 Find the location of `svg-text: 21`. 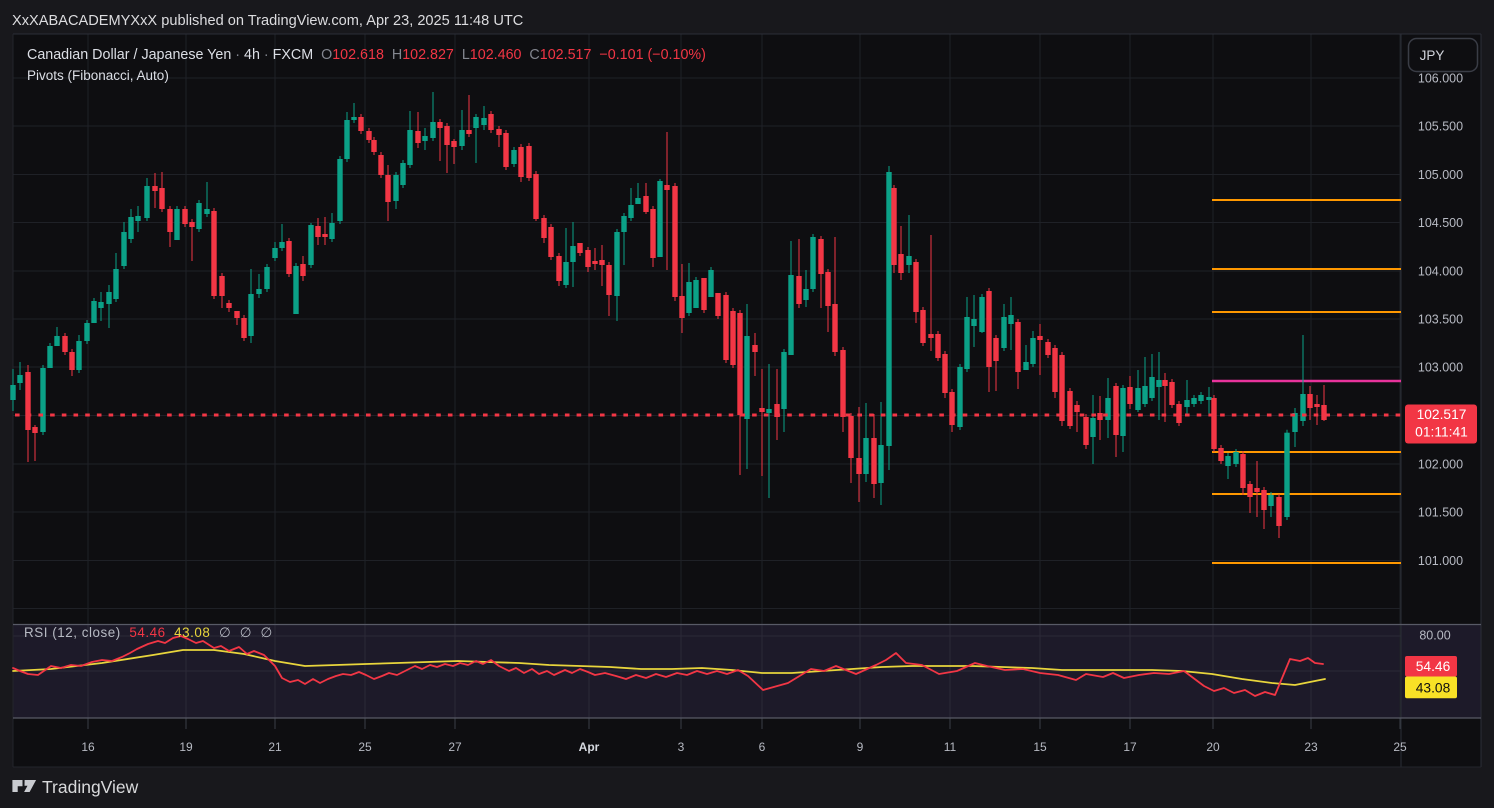

svg-text: 21 is located at coordinates (275, 747).